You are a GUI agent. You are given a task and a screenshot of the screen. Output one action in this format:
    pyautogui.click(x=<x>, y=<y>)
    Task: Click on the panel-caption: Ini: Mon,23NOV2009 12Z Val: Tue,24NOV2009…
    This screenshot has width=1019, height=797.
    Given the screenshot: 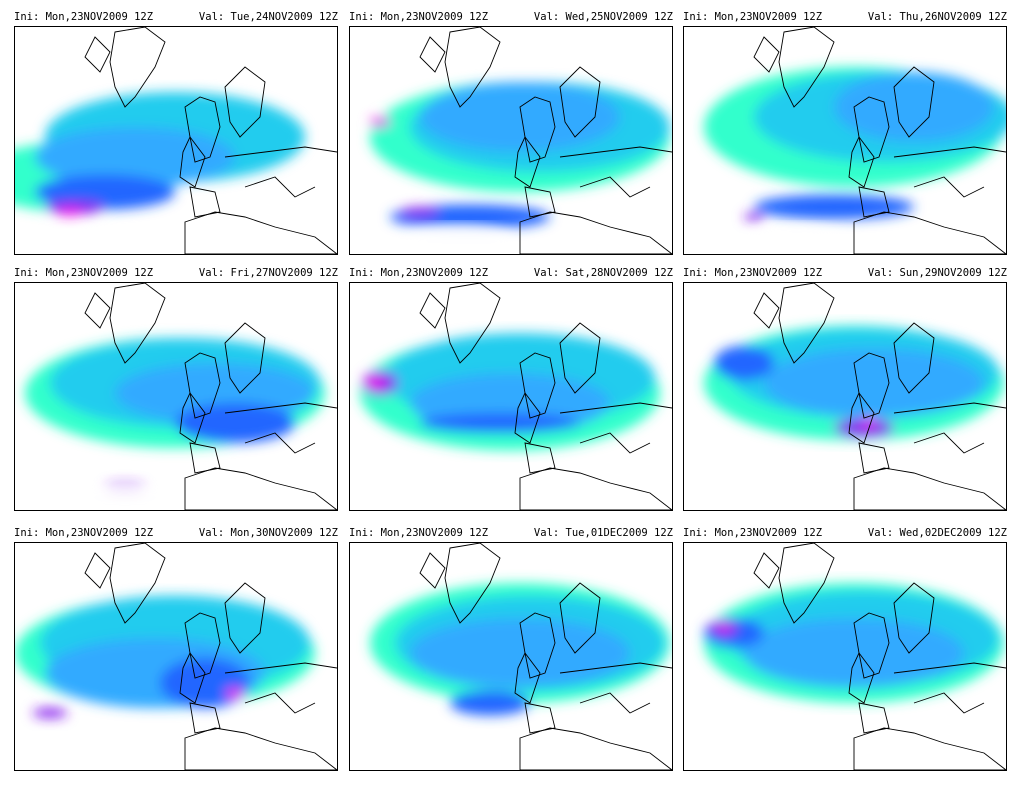 What is the action you would take?
    pyautogui.click(x=176, y=17)
    